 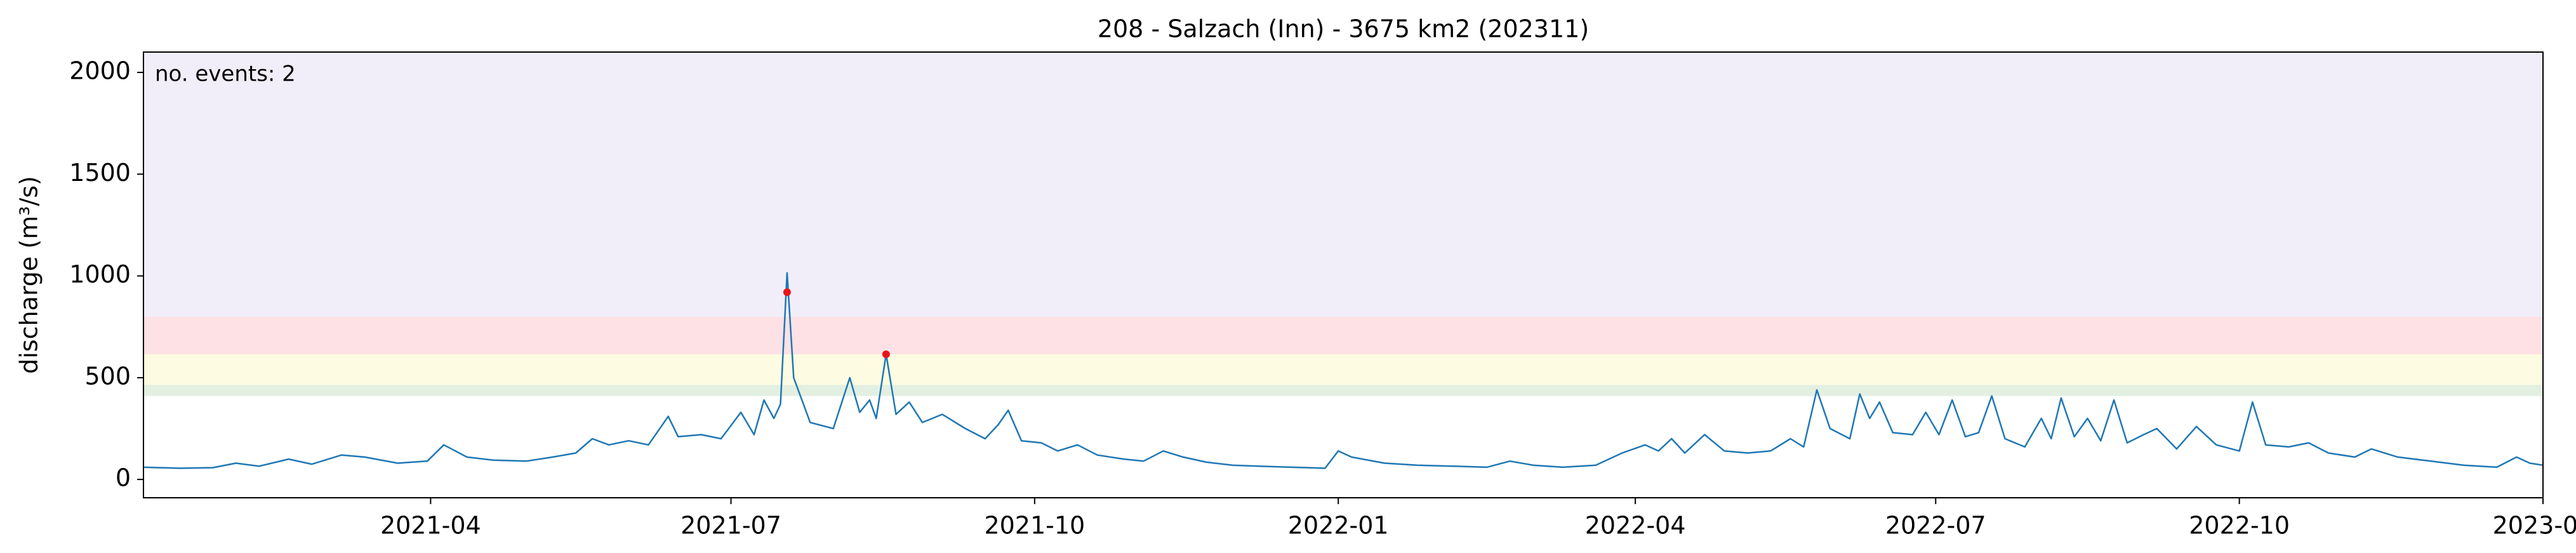 I want to click on y-tick-label: 1000, so click(x=100, y=274).